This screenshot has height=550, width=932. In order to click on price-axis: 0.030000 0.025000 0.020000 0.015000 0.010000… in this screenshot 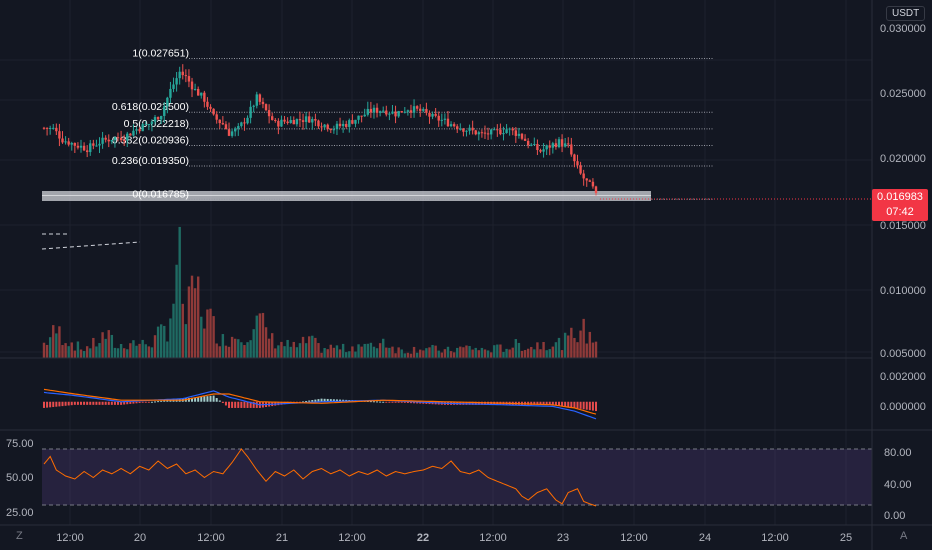, I will do `click(903, 191)`.